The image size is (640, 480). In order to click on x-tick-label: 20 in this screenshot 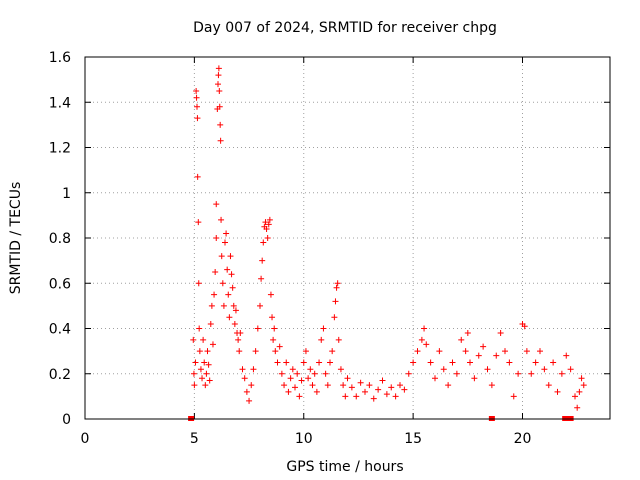, I will do `click(523, 439)`.